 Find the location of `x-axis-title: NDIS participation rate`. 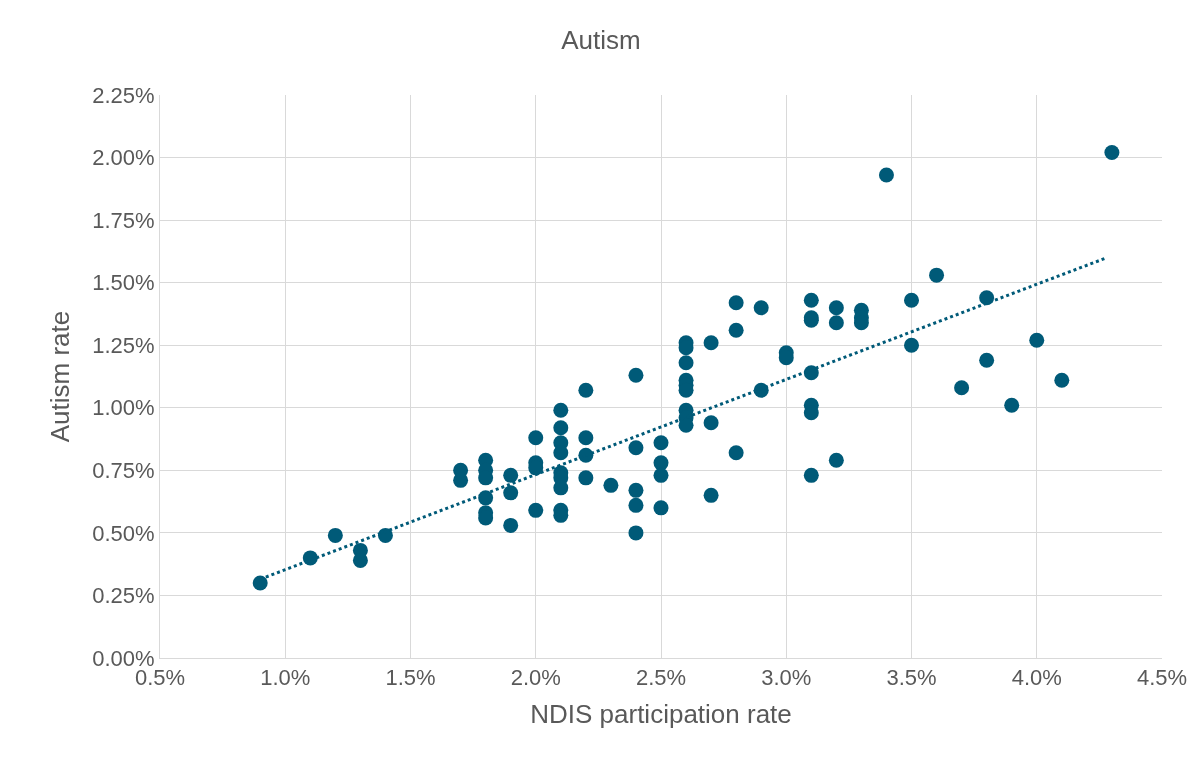

x-axis-title: NDIS participation rate is located at coordinates (661, 714).